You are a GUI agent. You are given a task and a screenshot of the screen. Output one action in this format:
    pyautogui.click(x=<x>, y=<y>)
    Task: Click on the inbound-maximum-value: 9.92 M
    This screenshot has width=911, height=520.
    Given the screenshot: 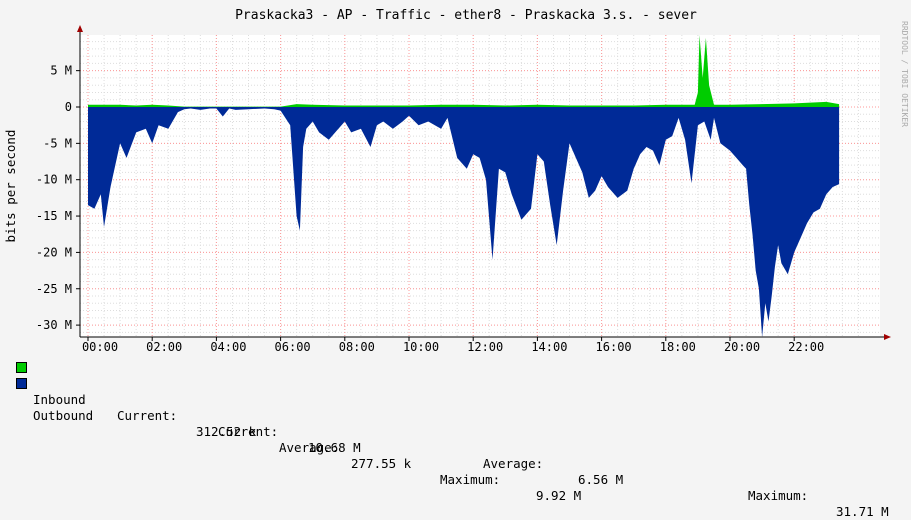 What is the action you would take?
    pyautogui.click(x=559, y=495)
    